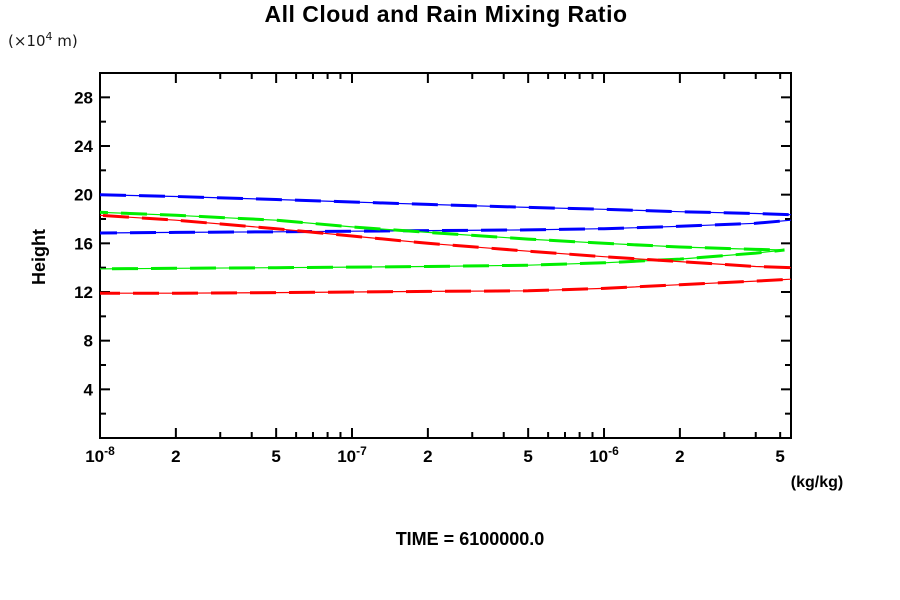  I want to click on y-tick-label: 28, so click(83, 97).